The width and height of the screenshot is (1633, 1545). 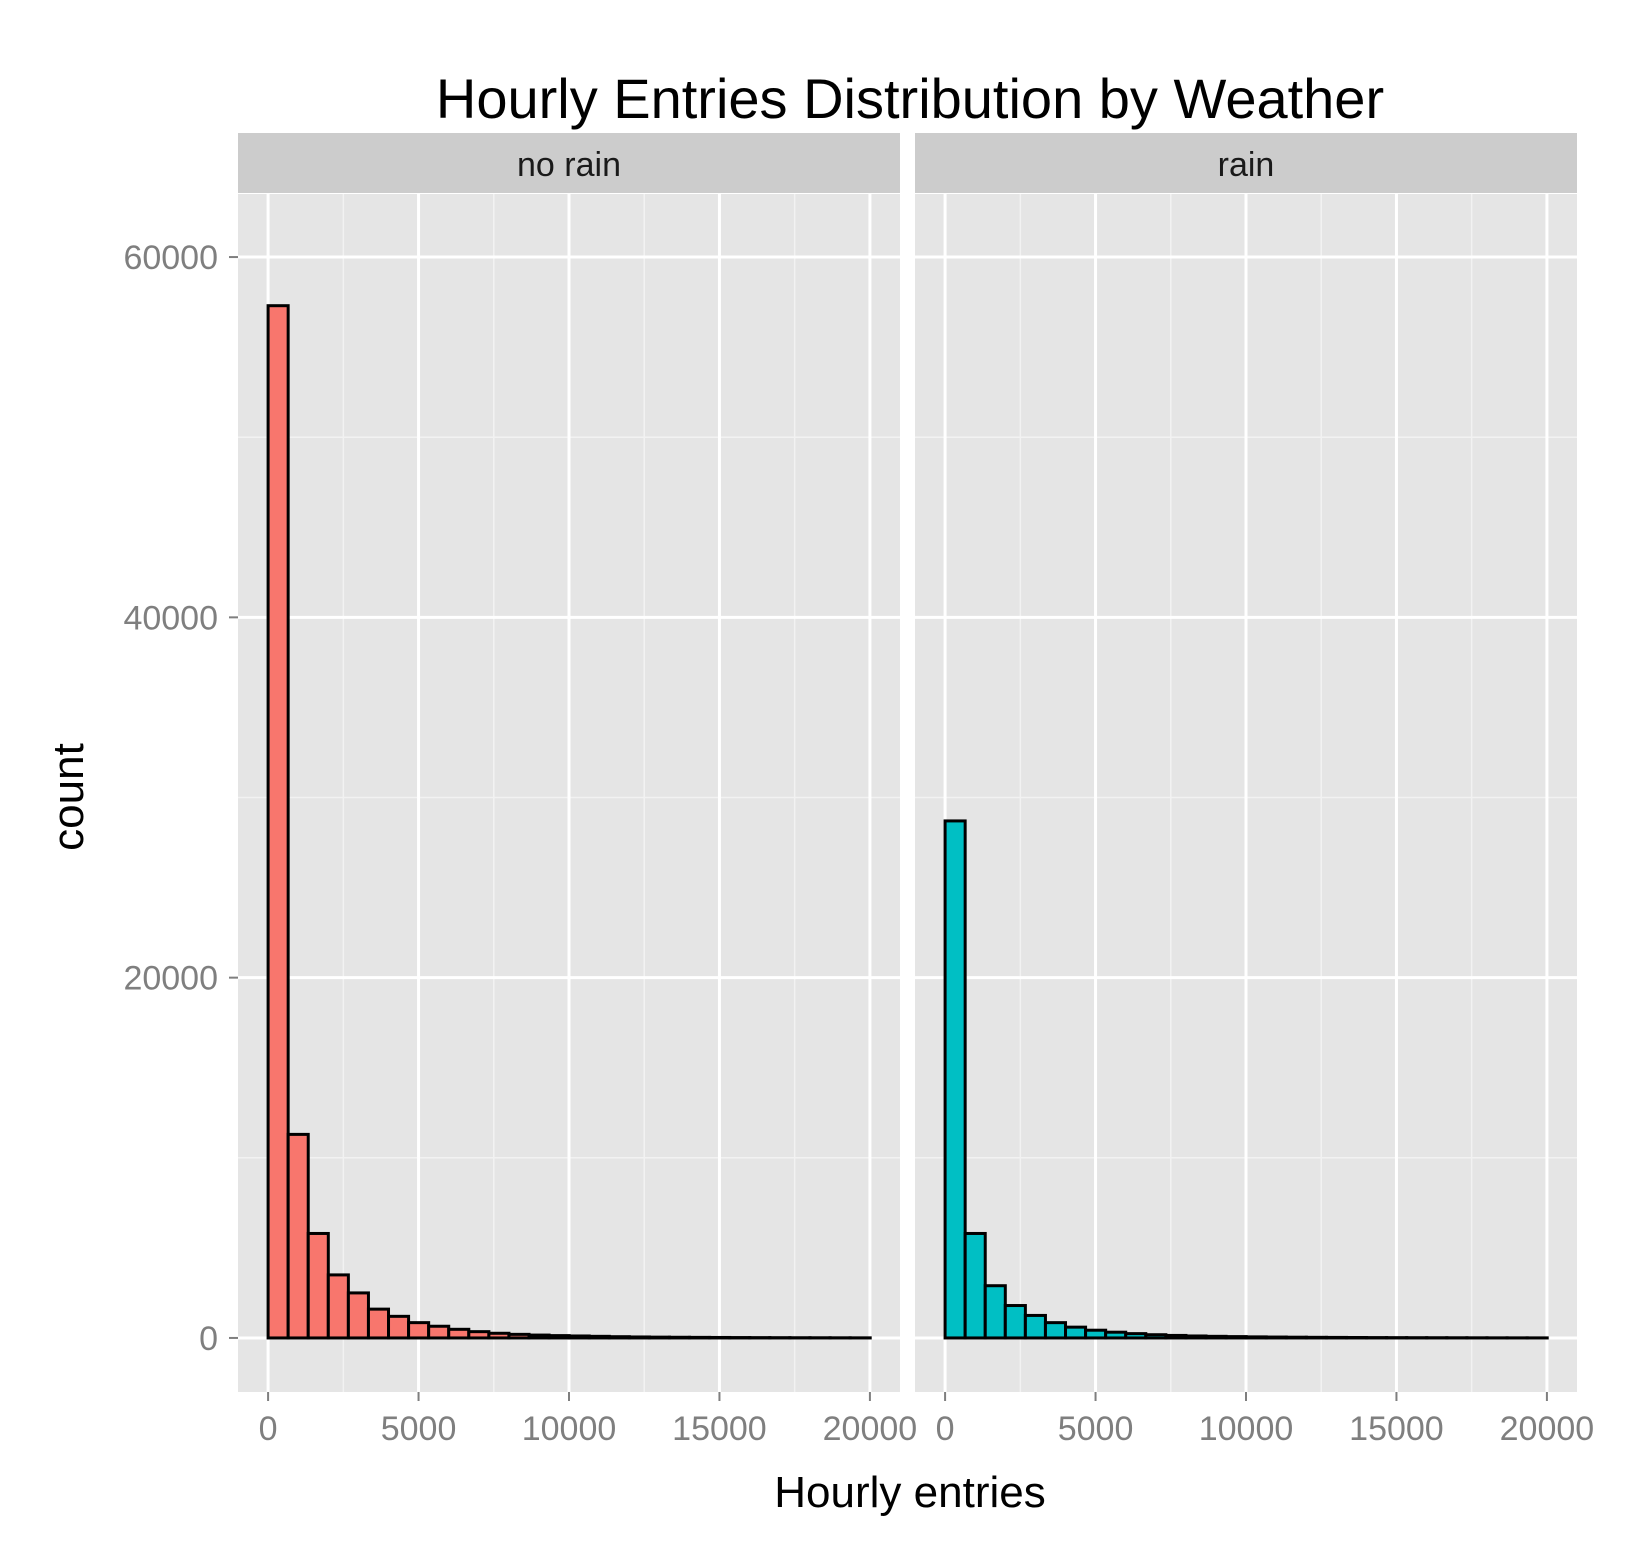 I want to click on y-tick-label: 20000, so click(x=170, y=979).